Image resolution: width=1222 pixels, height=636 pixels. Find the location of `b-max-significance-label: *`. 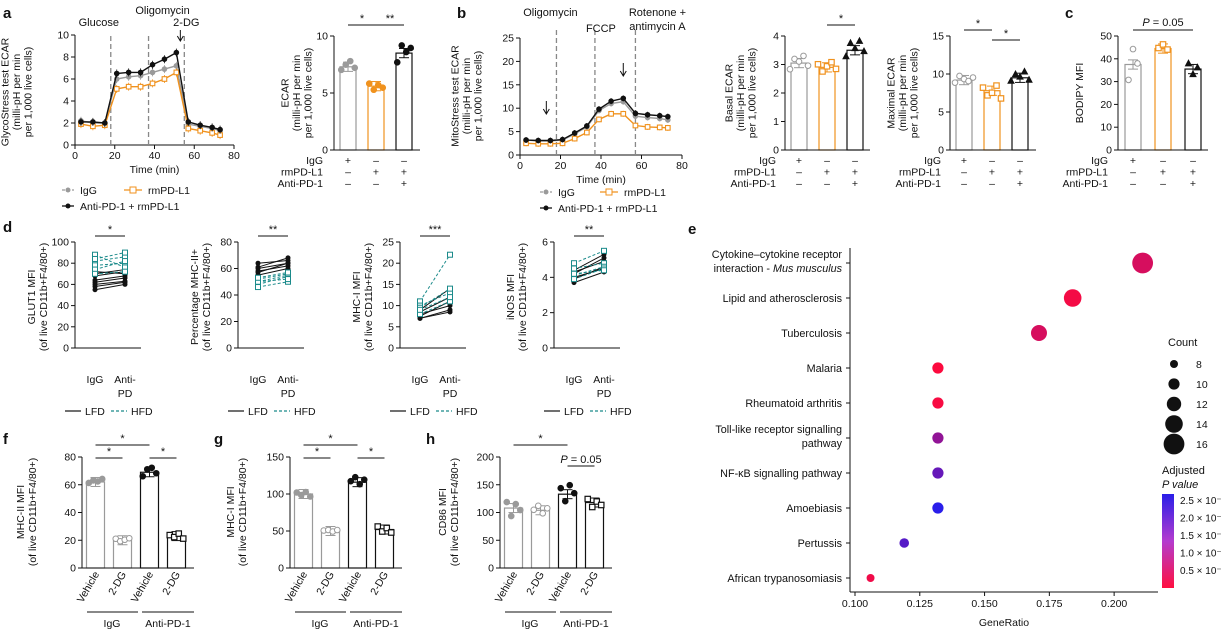

b-max-significance-label: * is located at coordinates (1006, 34).